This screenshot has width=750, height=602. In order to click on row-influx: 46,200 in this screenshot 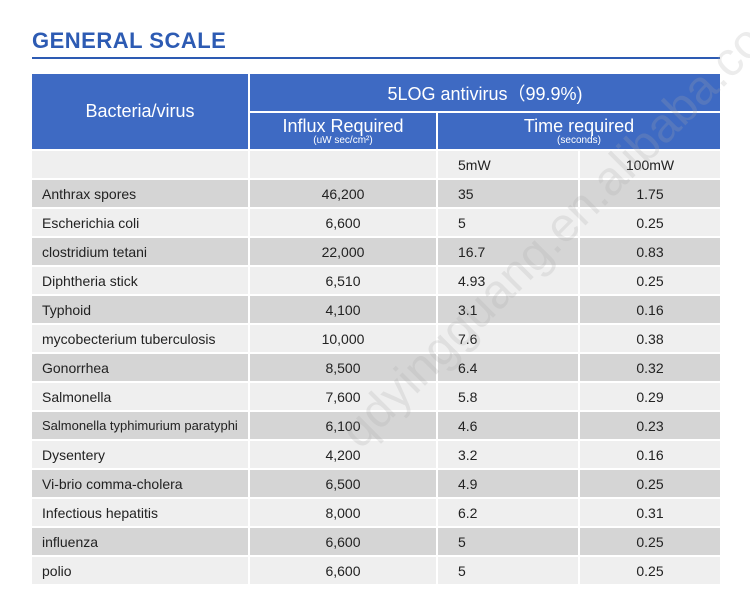, I will do `click(343, 193)`.